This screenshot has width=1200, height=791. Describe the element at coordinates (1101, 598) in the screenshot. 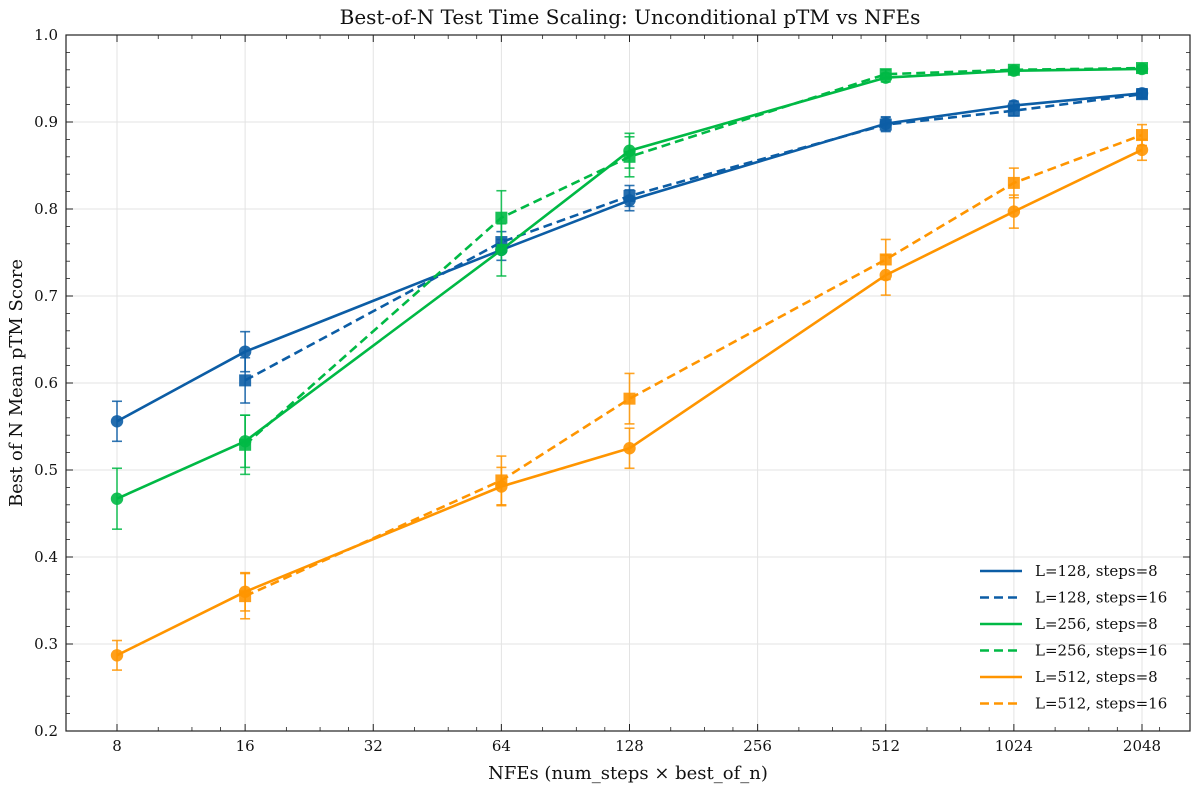

I see `legend-label: L=128, steps=16` at that location.